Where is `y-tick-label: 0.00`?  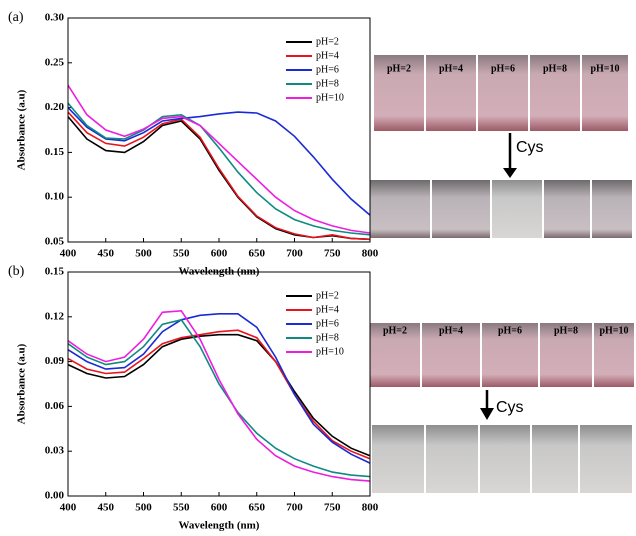 y-tick-label: 0.00 is located at coordinates (55, 496).